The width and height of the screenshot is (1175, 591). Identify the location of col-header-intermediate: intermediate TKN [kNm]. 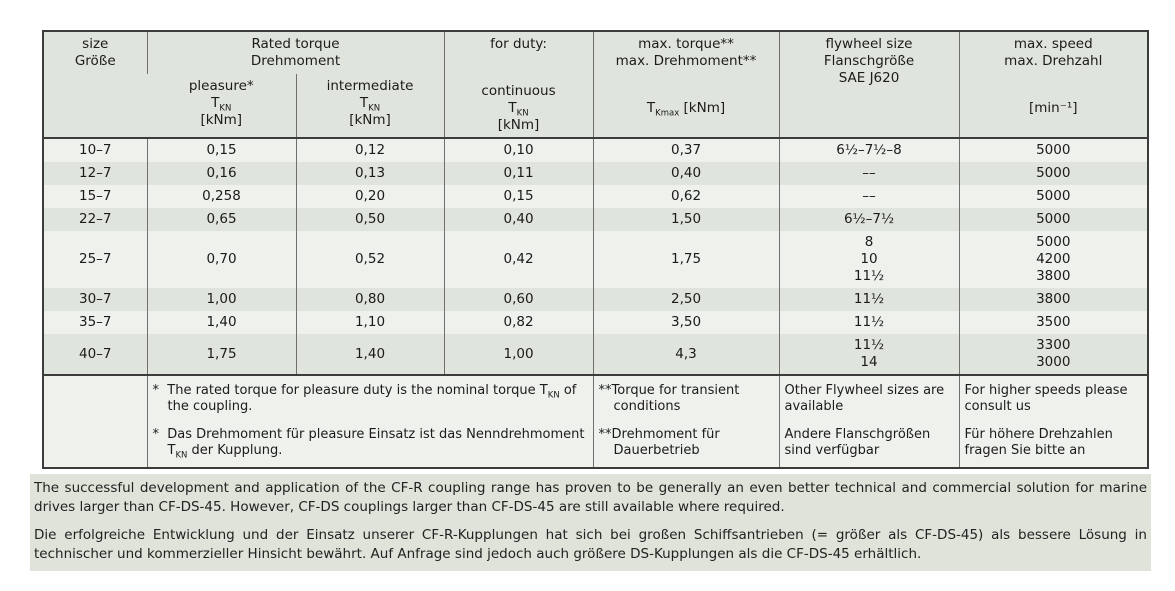
(370, 105).